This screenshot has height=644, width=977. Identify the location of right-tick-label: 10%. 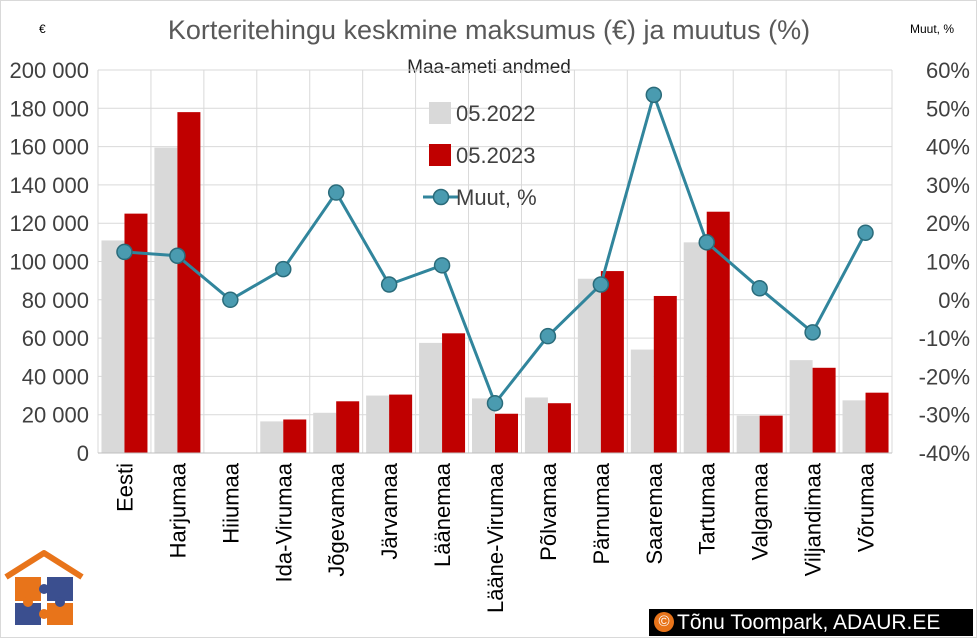
(948, 262).